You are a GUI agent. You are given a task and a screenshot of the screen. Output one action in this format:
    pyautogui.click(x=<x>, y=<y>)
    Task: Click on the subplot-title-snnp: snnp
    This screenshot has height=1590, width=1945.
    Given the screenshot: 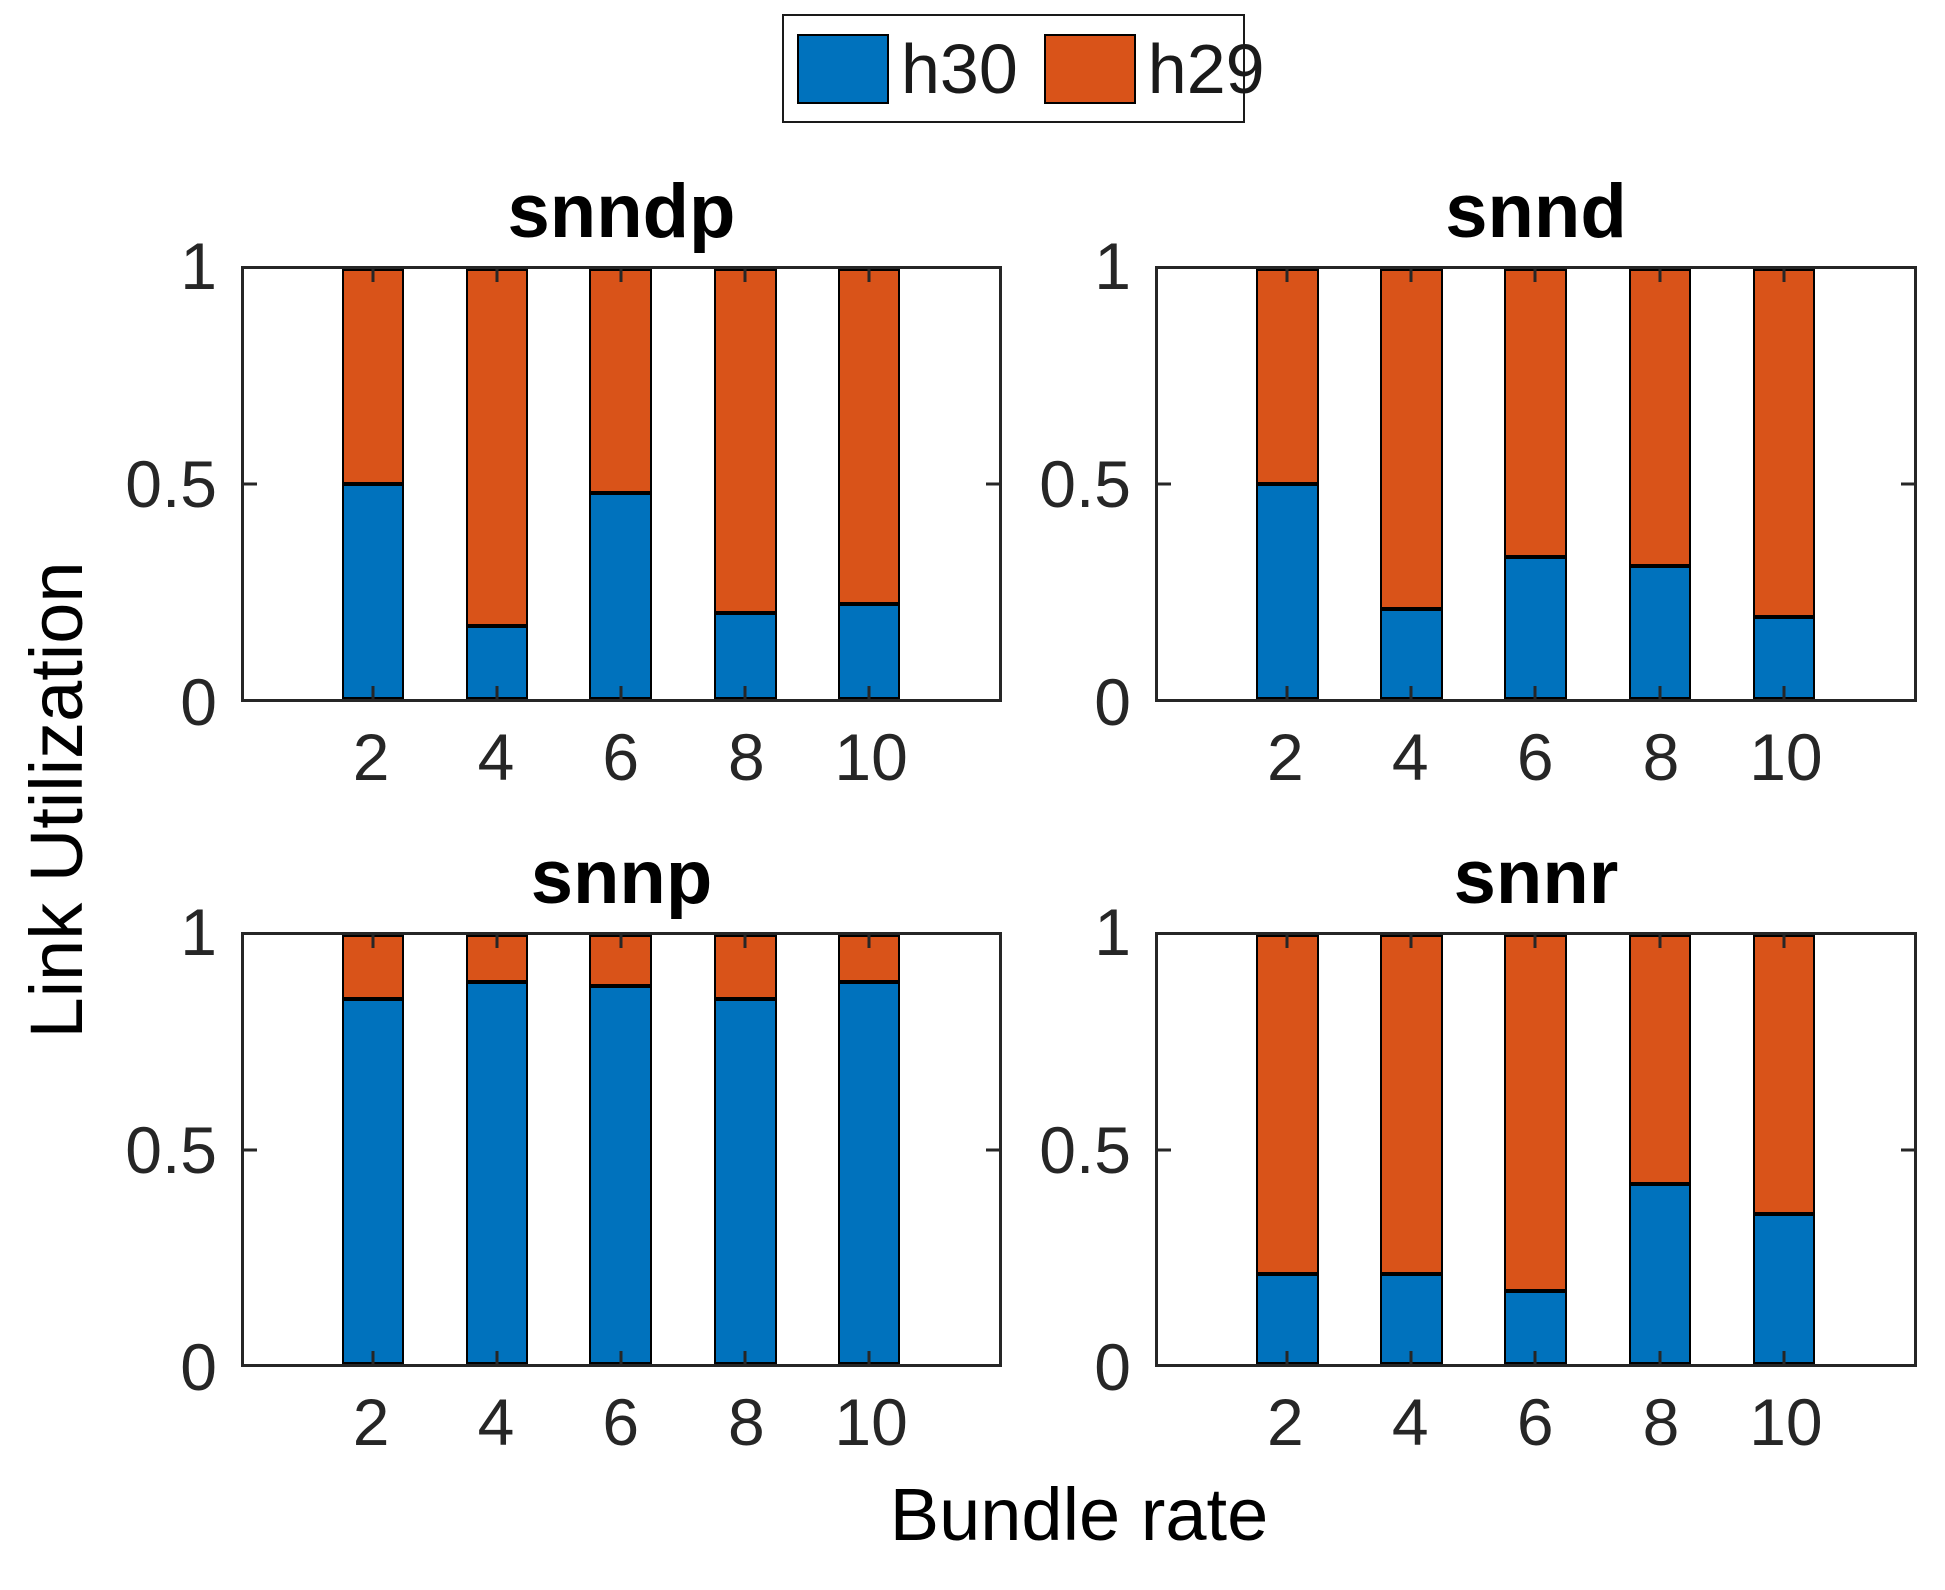 What is the action you would take?
    pyautogui.click(x=621, y=877)
    